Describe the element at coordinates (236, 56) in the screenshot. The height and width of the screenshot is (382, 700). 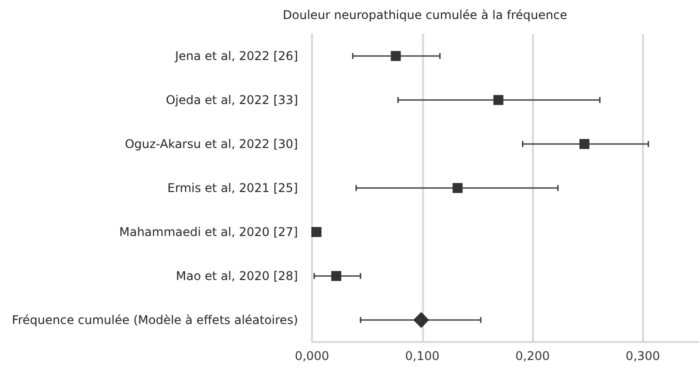
I see `y-tick-label: Jena et al, 2022 [26]` at that location.